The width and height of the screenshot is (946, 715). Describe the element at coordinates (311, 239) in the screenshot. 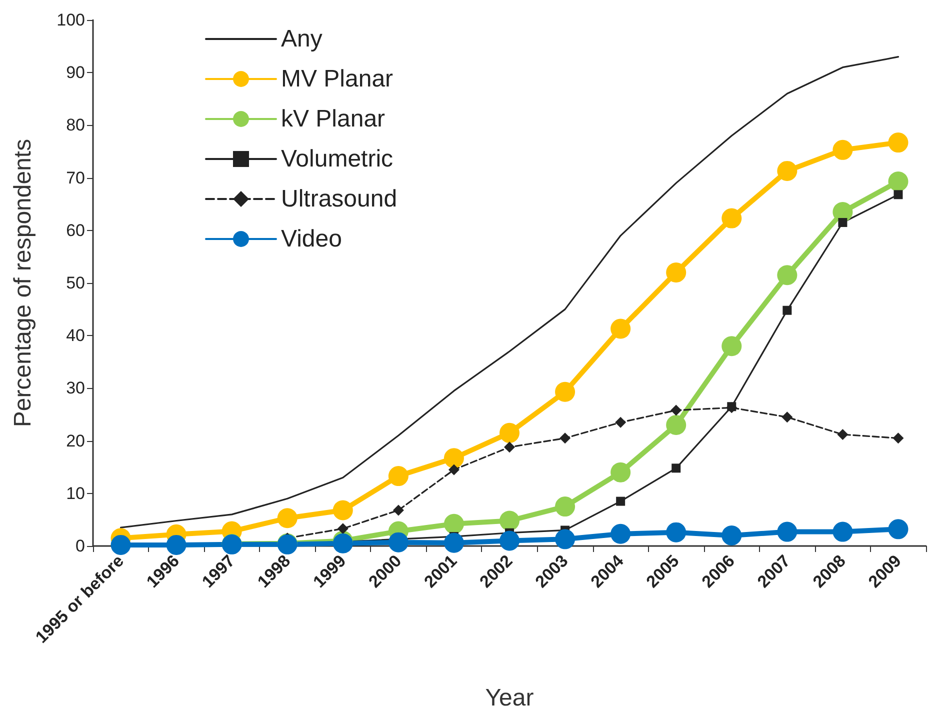

I see `legend-label: Video` at that location.